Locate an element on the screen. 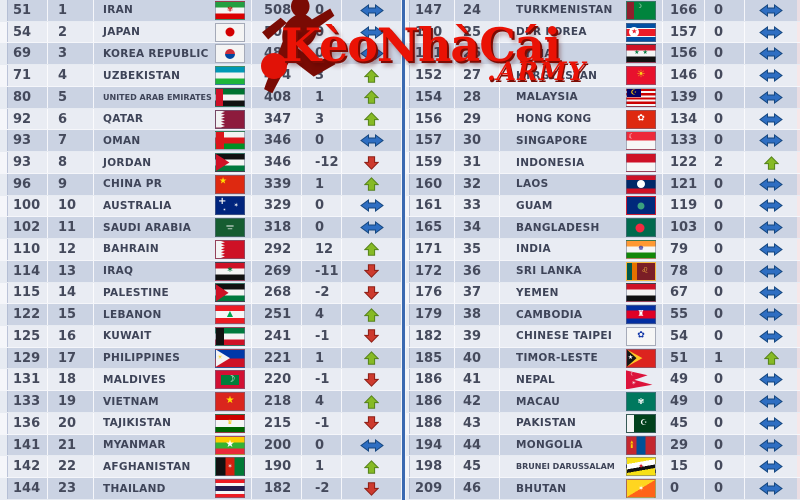 The width and height of the screenshot is (800, 500). confed-rank: 10 is located at coordinates (71, 206).